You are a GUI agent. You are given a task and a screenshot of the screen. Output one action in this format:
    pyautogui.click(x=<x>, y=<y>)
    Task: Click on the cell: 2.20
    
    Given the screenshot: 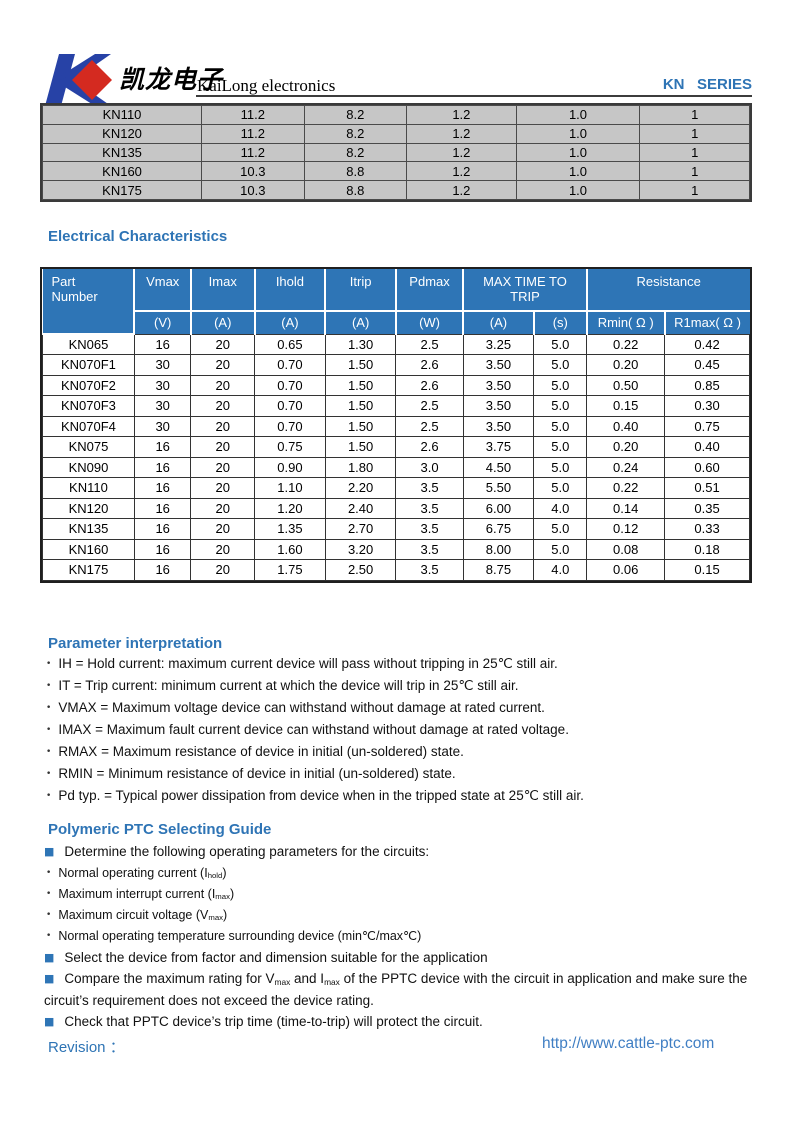 What is the action you would take?
    pyautogui.click(x=360, y=488)
    